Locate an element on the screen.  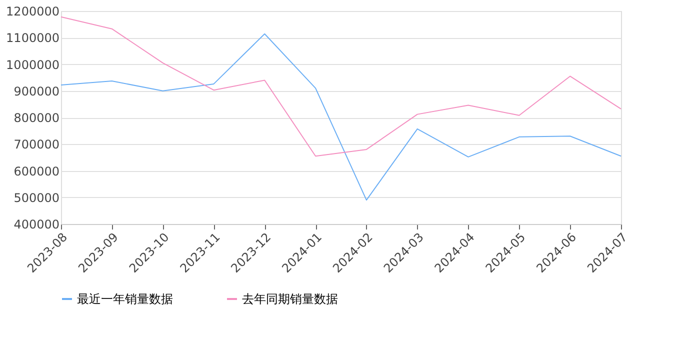
y-tick-label: 700000 is located at coordinates (37, 145).